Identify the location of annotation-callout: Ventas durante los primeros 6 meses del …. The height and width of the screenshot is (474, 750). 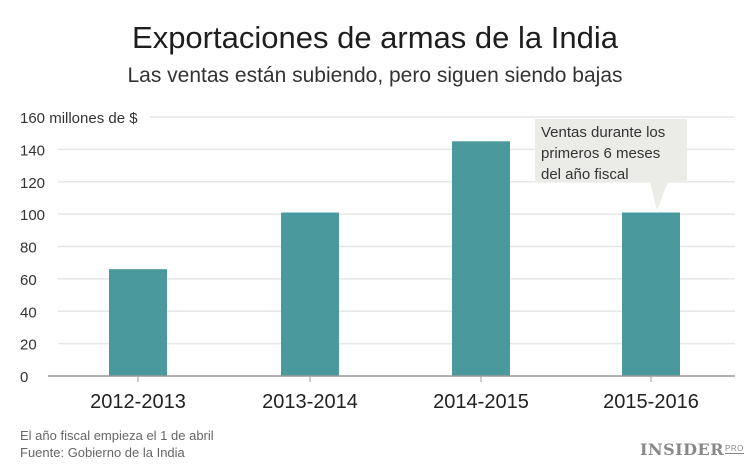
(611, 151).